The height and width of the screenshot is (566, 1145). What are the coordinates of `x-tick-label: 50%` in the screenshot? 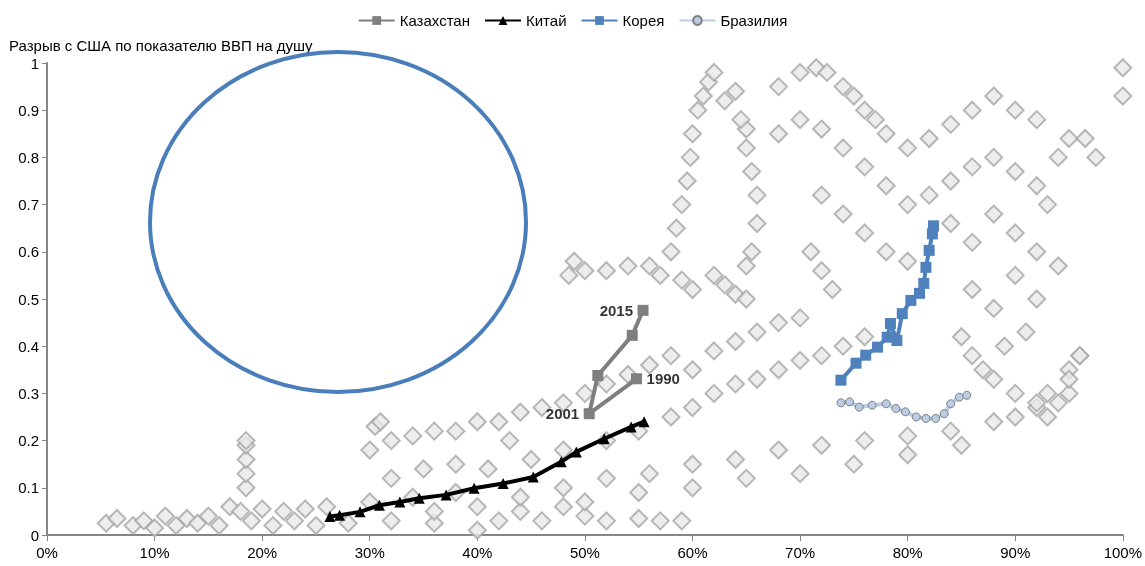 It's located at (584, 552).